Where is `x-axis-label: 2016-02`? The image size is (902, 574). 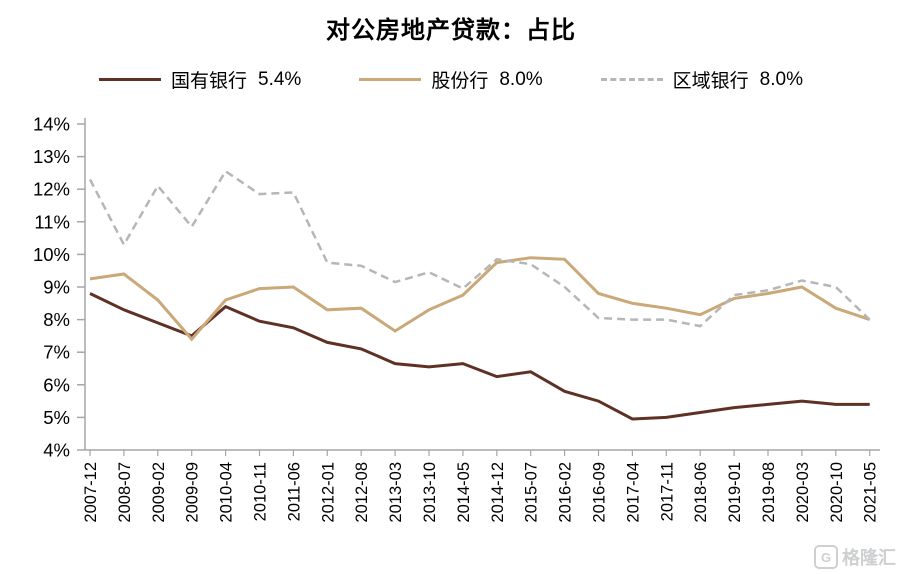 x-axis-label: 2016-02 is located at coordinates (566, 492).